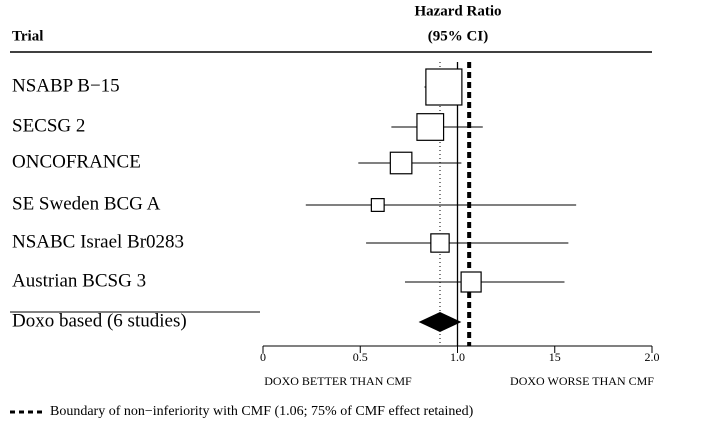 The height and width of the screenshot is (428, 716). I want to click on pooled-label: Doxo based (6 studies), so click(99, 320).